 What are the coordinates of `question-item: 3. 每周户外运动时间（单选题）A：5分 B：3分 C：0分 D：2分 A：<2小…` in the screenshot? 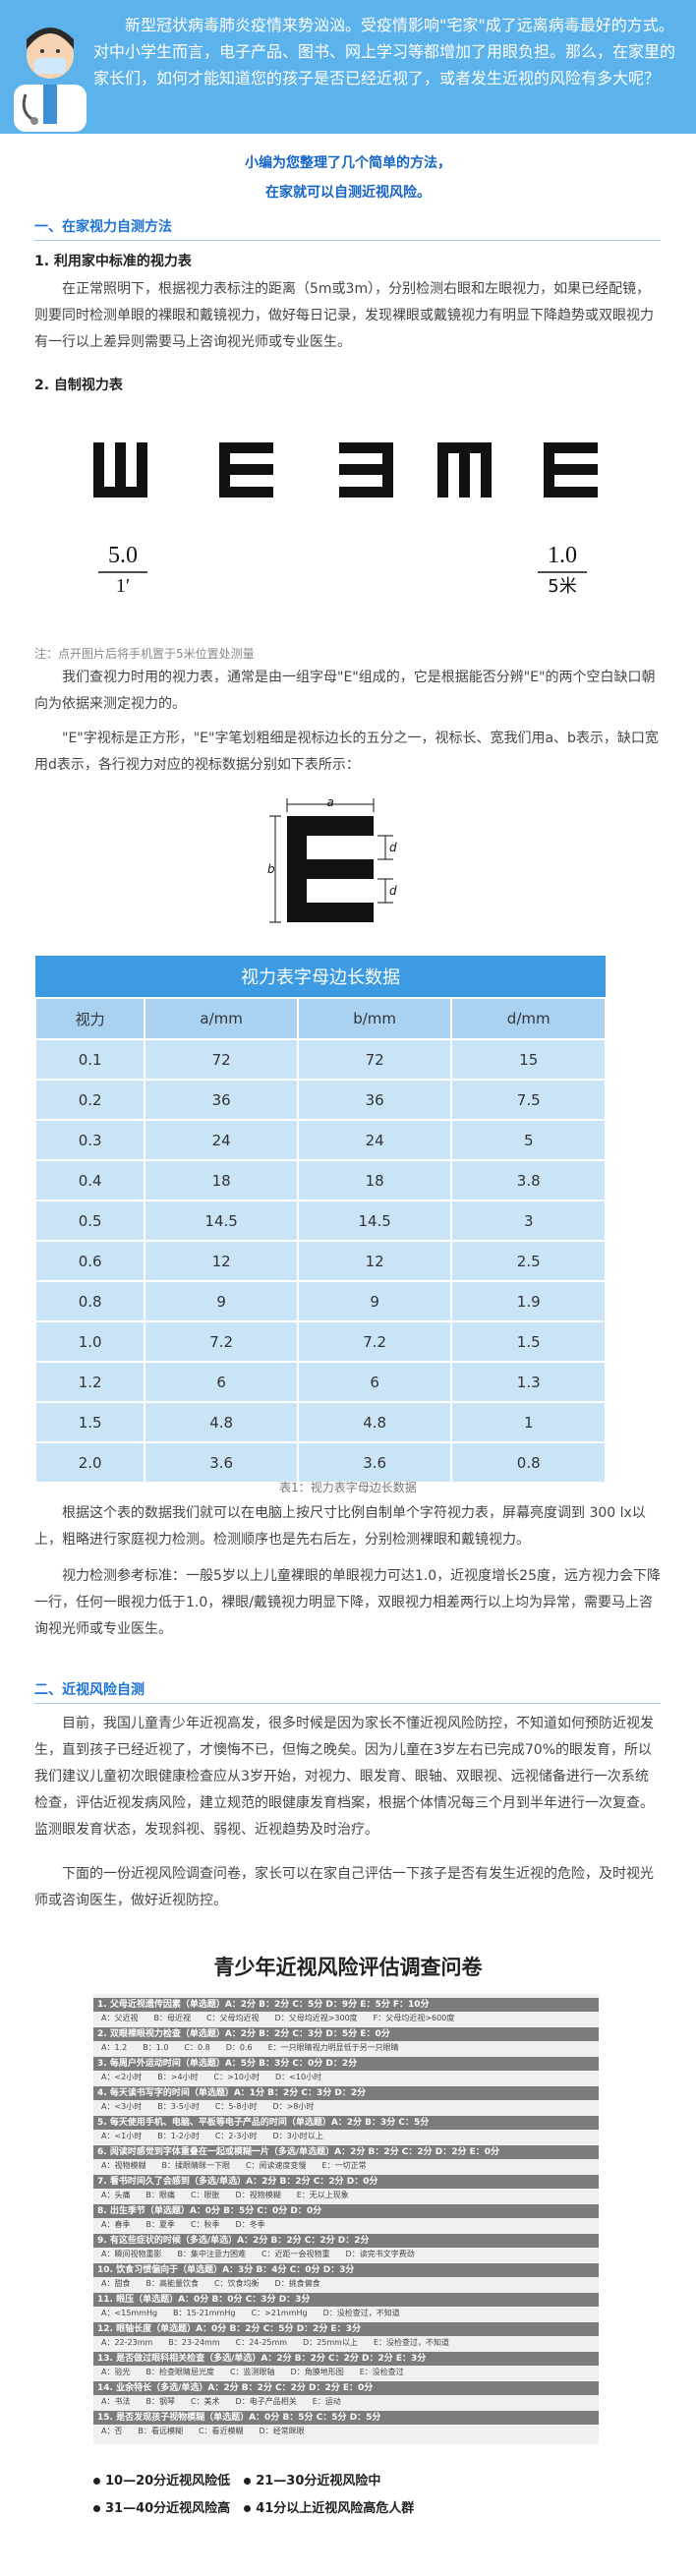 It's located at (346, 2071).